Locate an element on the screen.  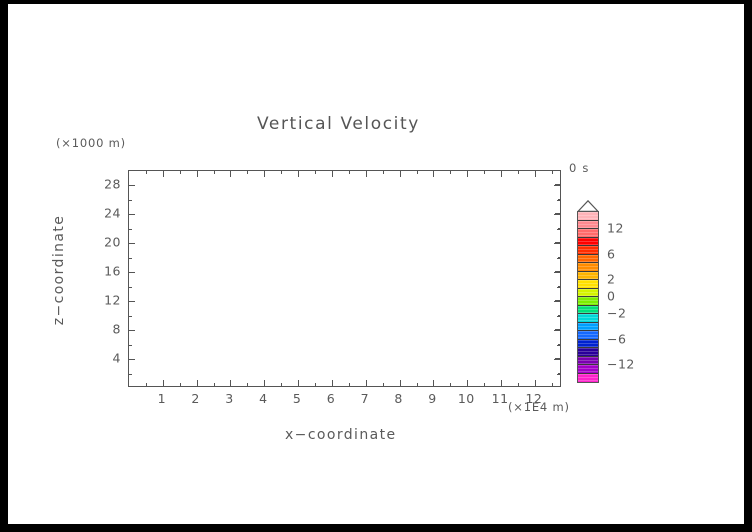
x-tick-label: 11 is located at coordinates (500, 398).